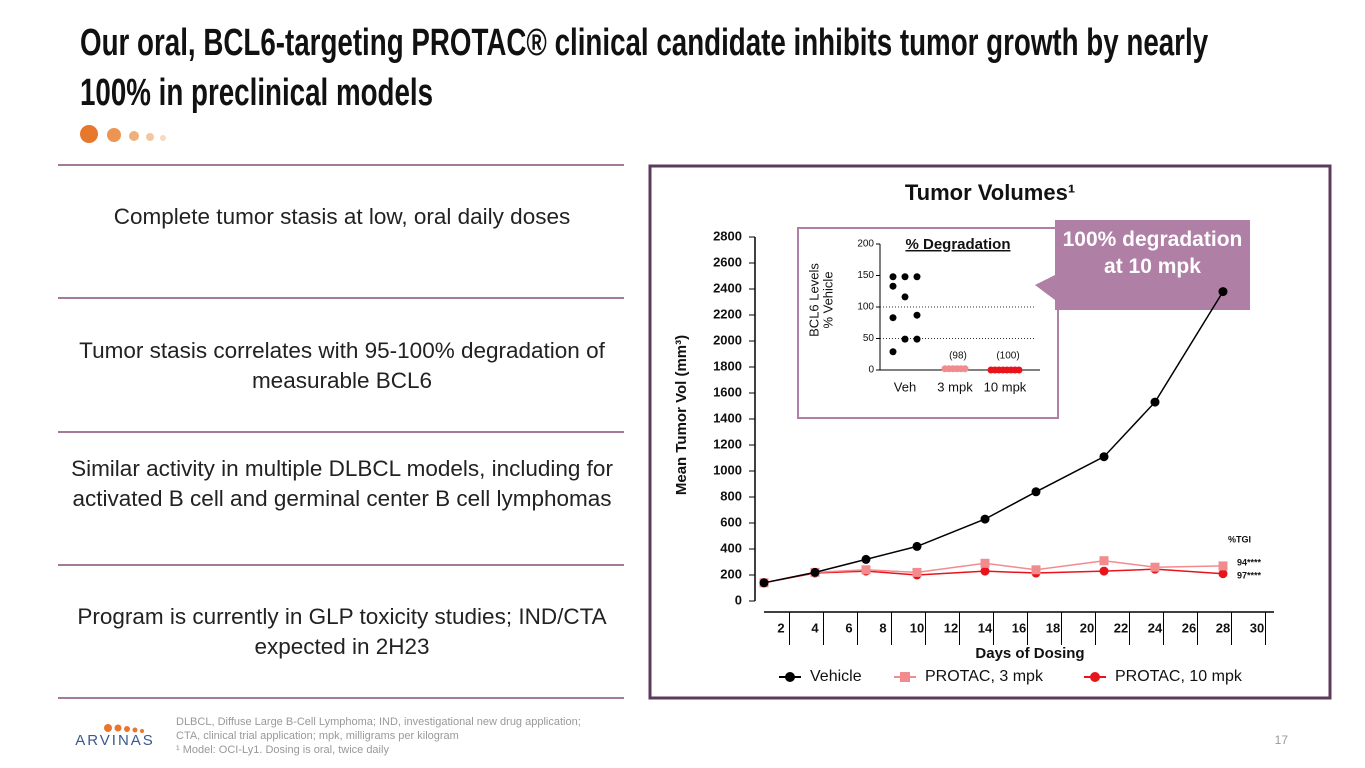 The height and width of the screenshot is (768, 1365). Describe the element at coordinates (815, 627) in the screenshot. I see `x-tick-label: 4` at that location.